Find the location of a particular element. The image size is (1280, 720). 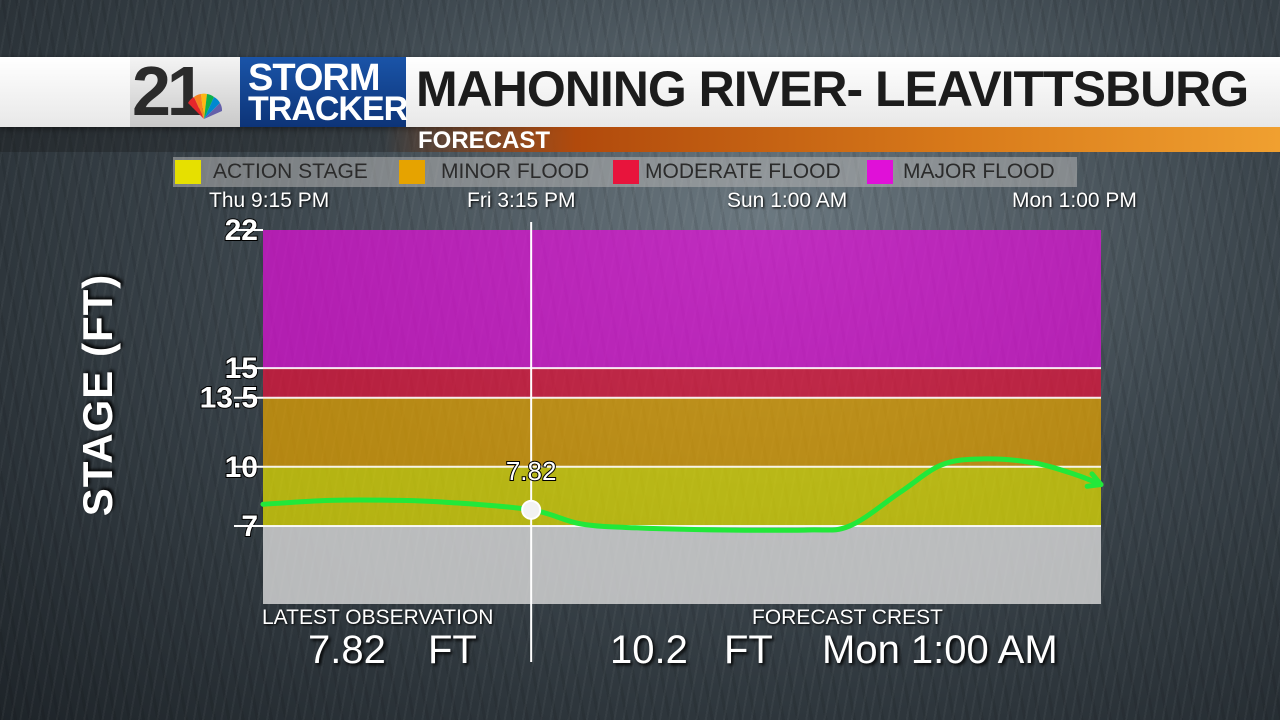

observation-unit: FT is located at coordinates (452, 650).